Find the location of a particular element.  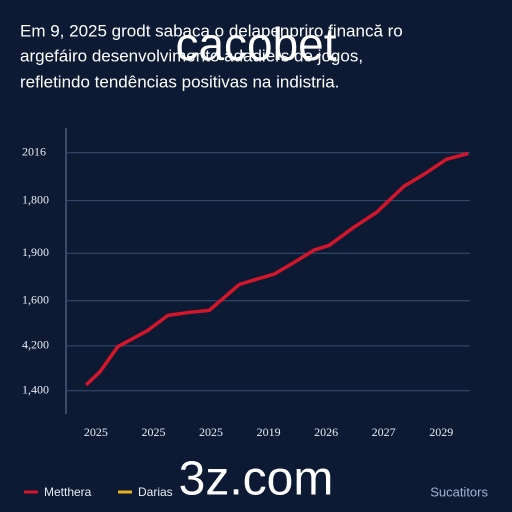

y-tick-label: 1,400 is located at coordinates (35, 389).